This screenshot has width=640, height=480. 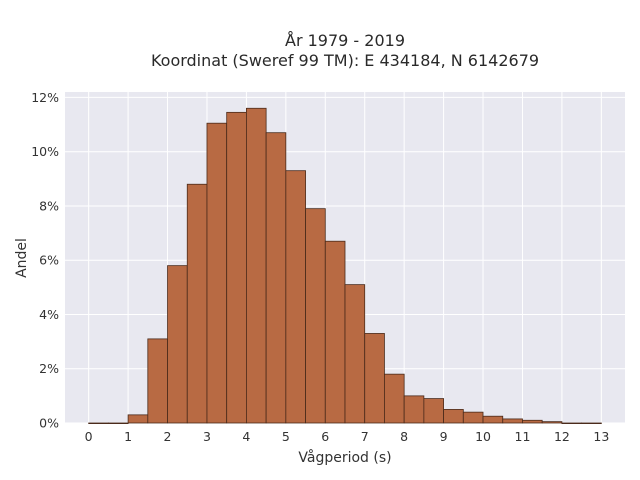 What do you see at coordinates (49, 368) in the screenshot?
I see `y-tick-label: 2%` at bounding box center [49, 368].